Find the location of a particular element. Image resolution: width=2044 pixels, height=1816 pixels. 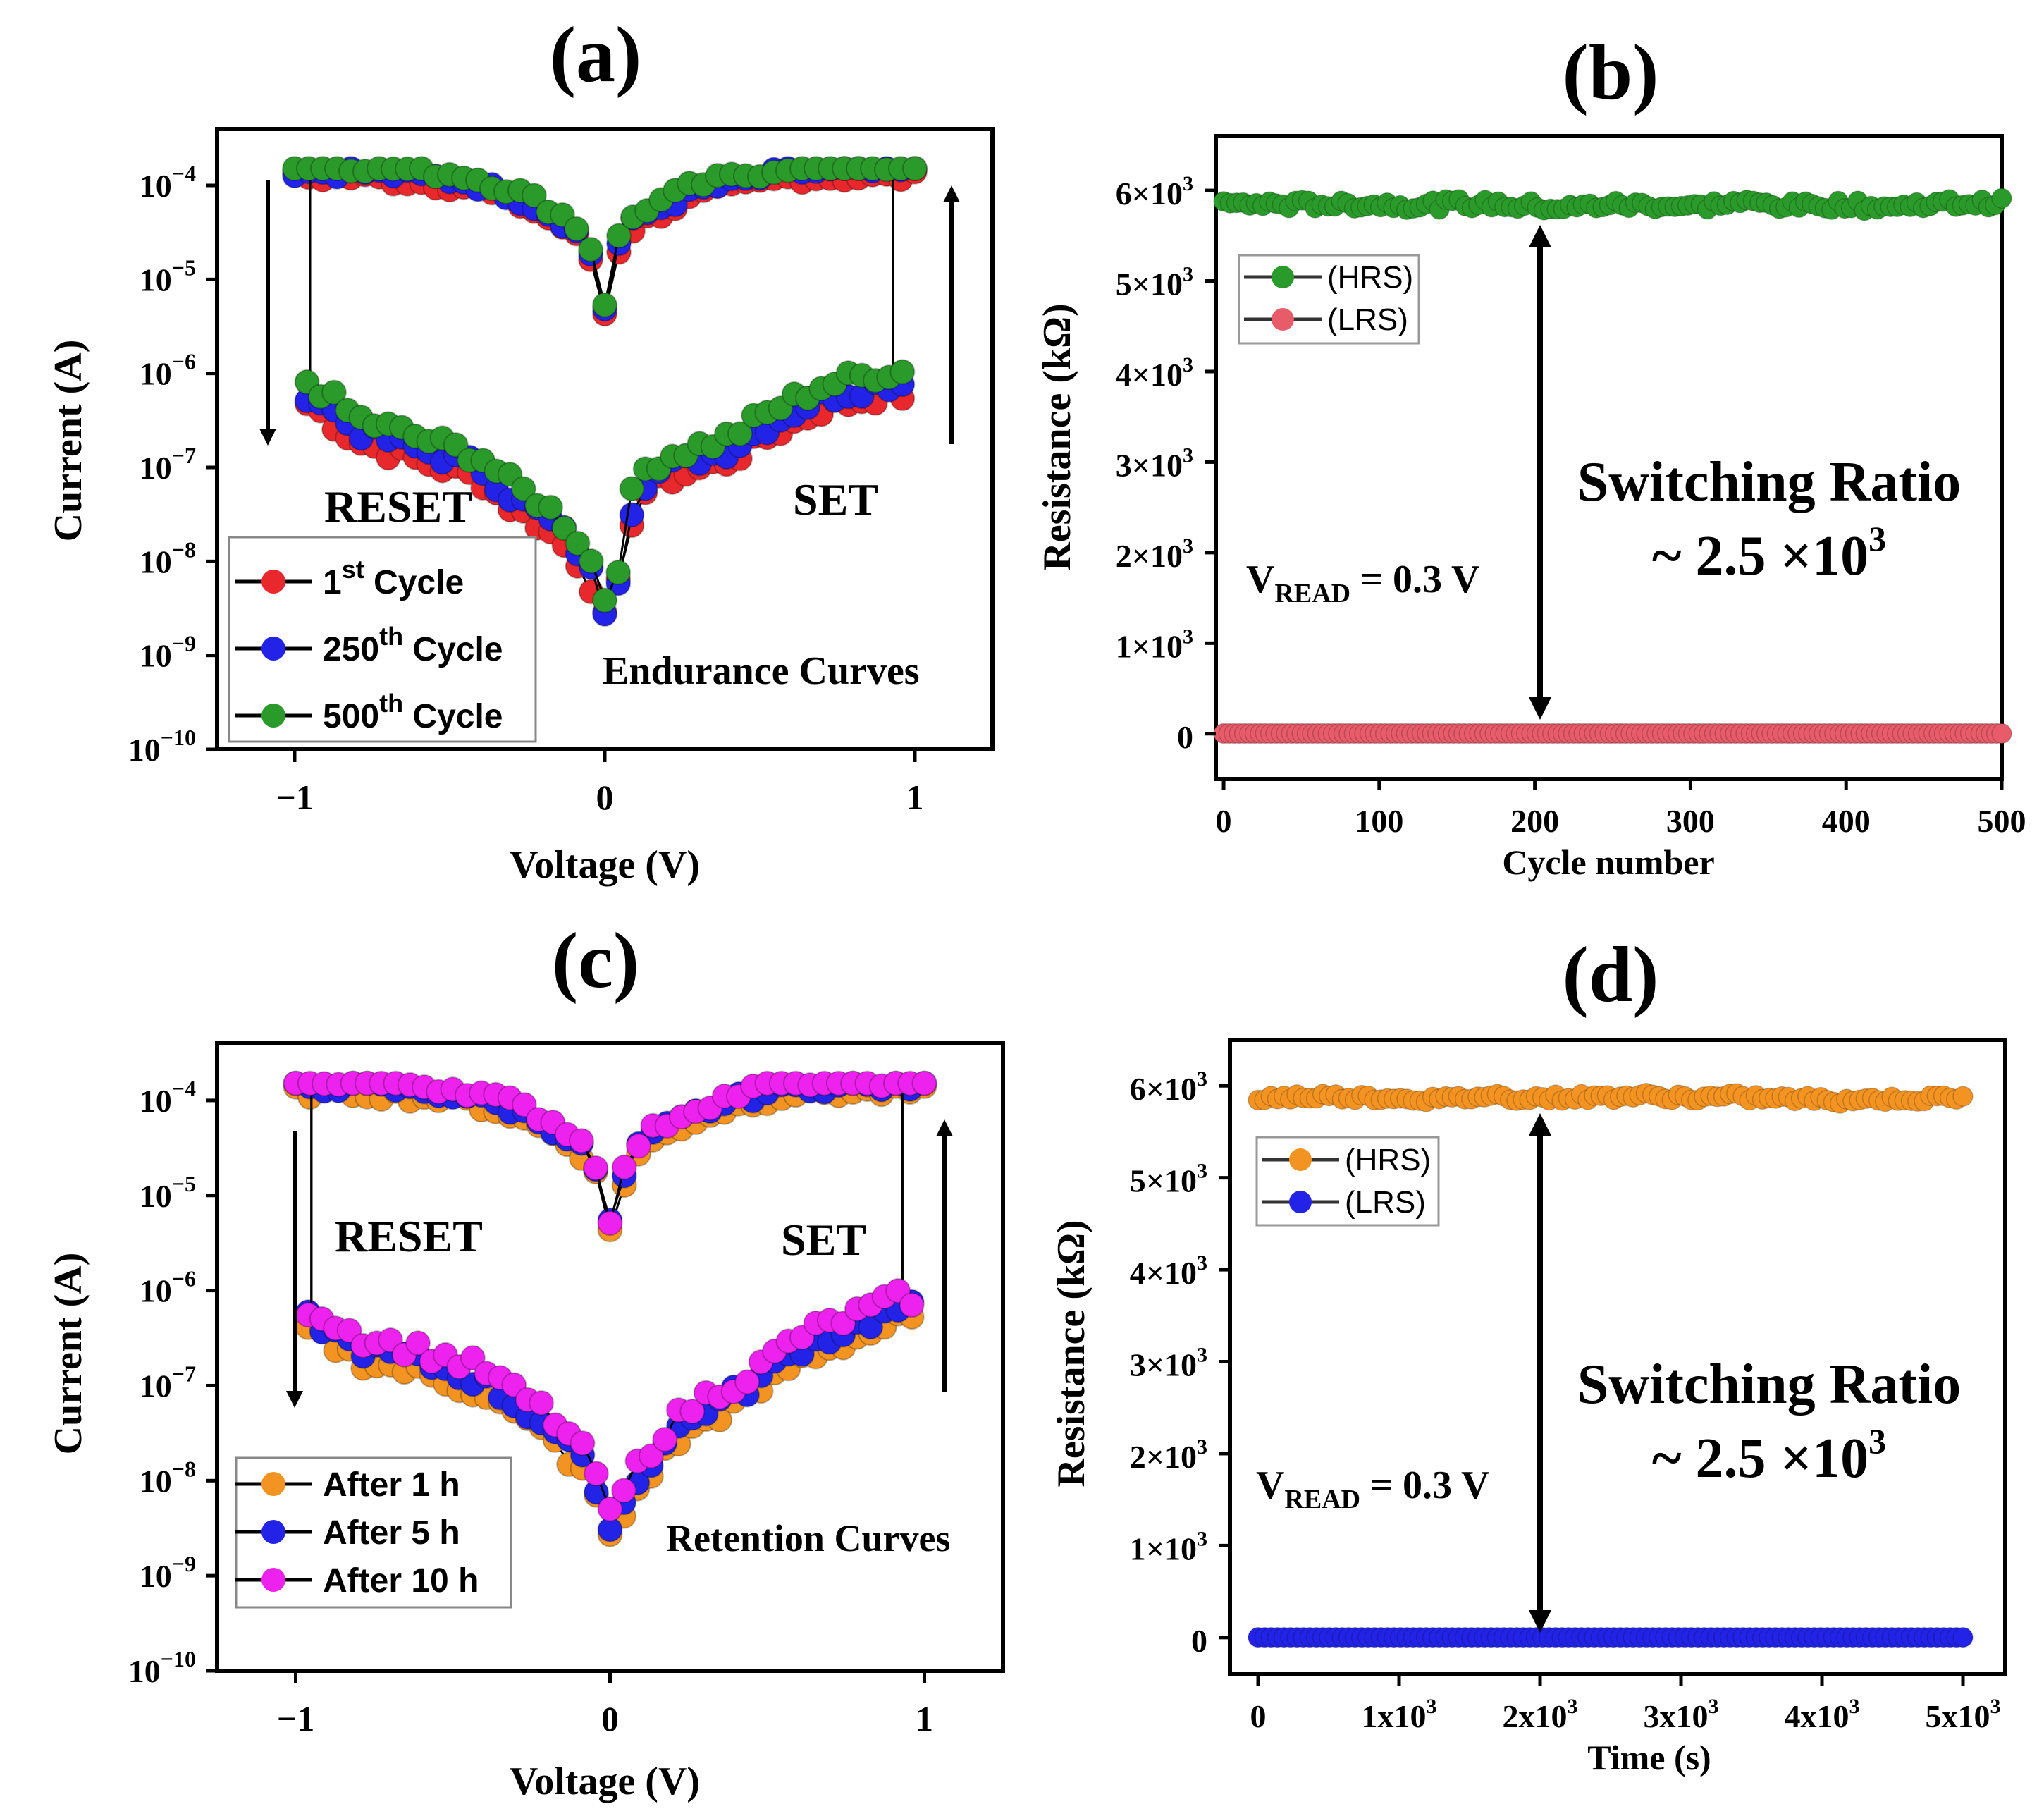

panel-label-b: (b) is located at coordinates (1611, 72).